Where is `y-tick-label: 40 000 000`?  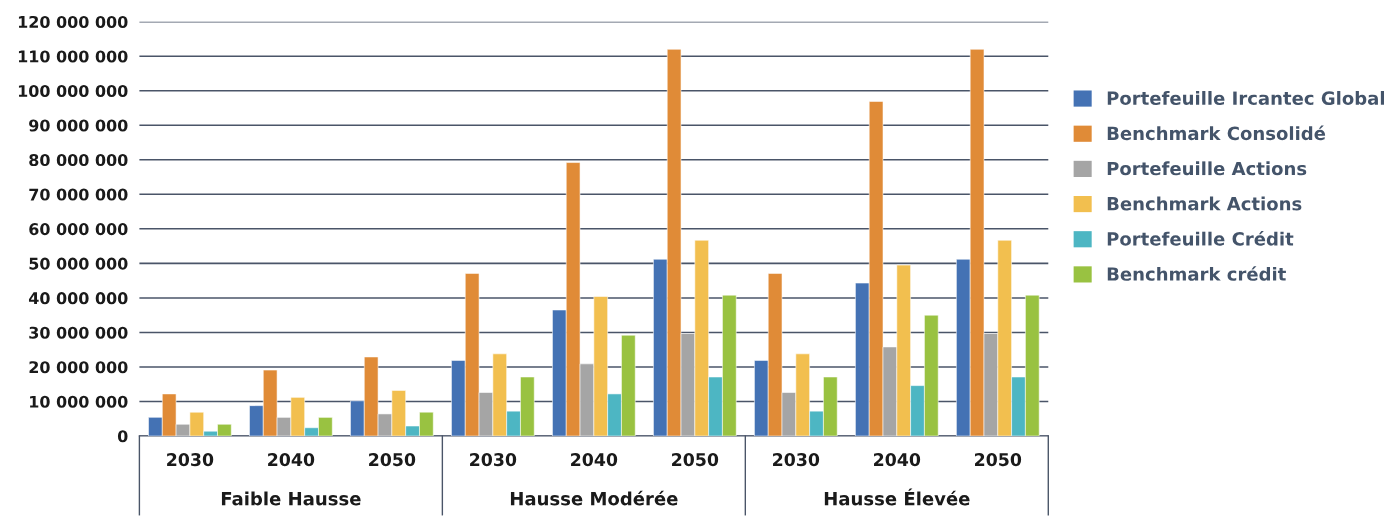 y-tick-label: 40 000 000 is located at coordinates (78, 298).